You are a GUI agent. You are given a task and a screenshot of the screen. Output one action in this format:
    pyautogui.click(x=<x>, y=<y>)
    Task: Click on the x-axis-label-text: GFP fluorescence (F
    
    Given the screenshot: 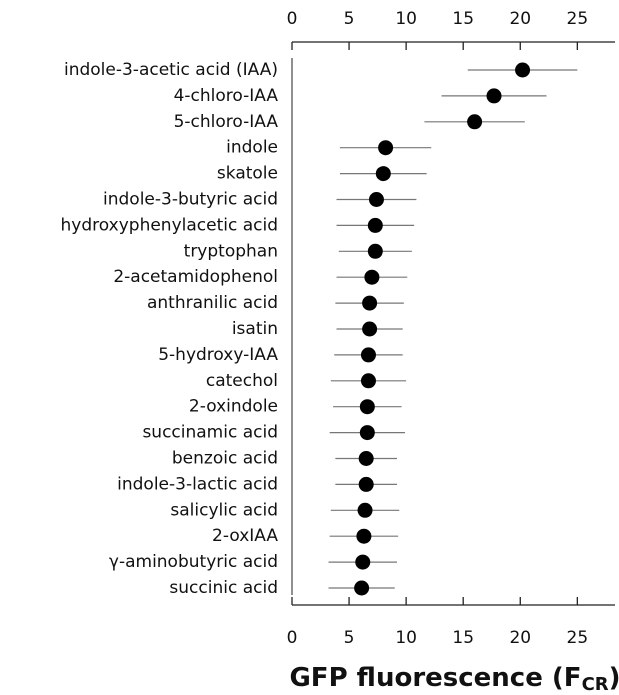 What is the action you would take?
    pyautogui.click(x=435, y=678)
    